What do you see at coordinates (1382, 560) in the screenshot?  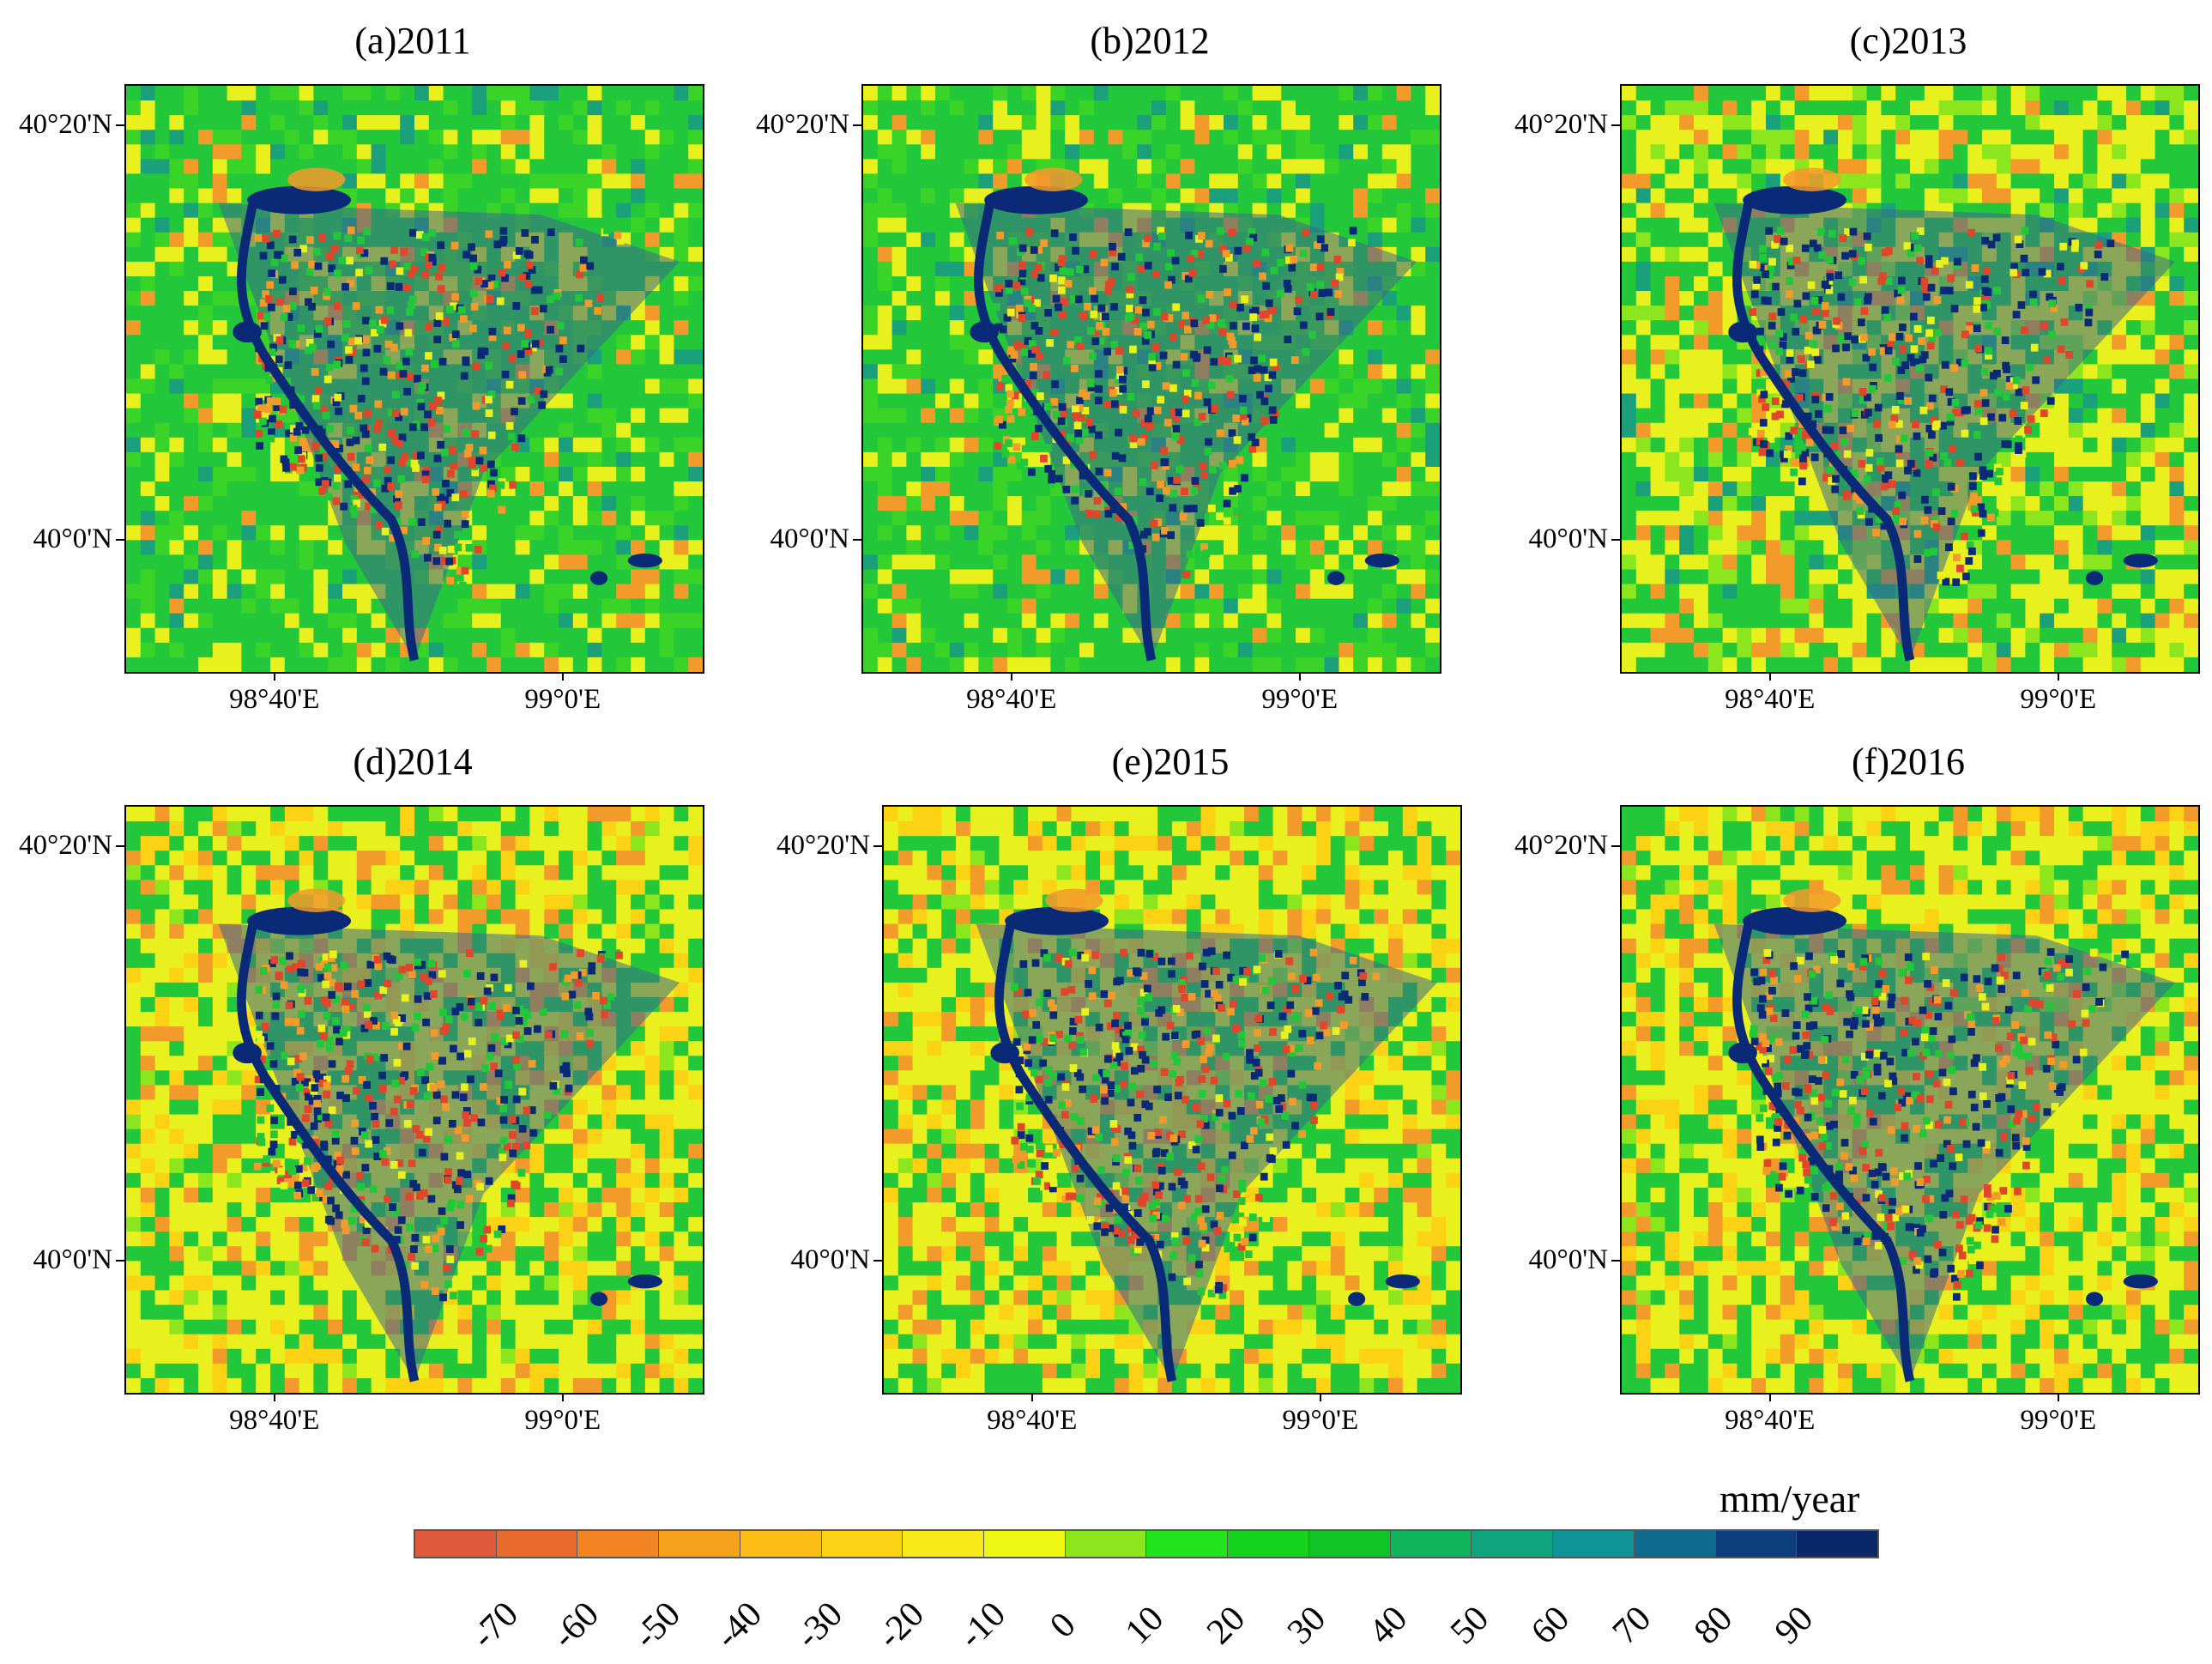 I see `reservoir` at bounding box center [1382, 560].